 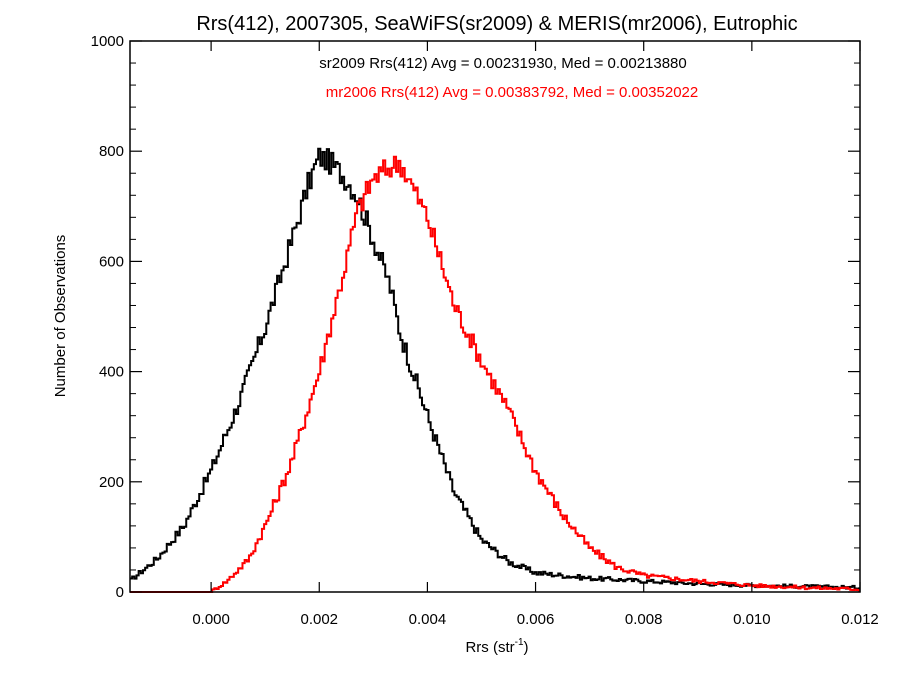 I want to click on x-axis-label: Rrs (str-1), so click(x=496, y=646).